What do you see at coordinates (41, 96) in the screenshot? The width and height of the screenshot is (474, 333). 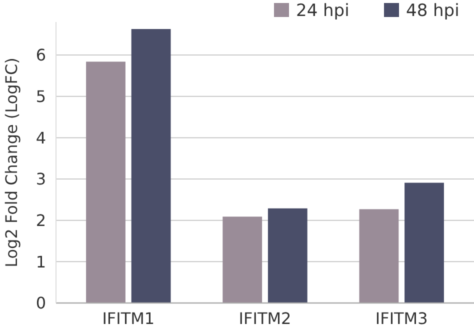 I see `y-tick-label: 5` at bounding box center [41, 96].